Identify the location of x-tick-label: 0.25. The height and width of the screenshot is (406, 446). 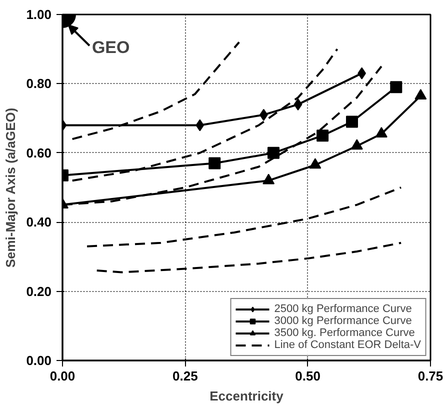
(185, 376).